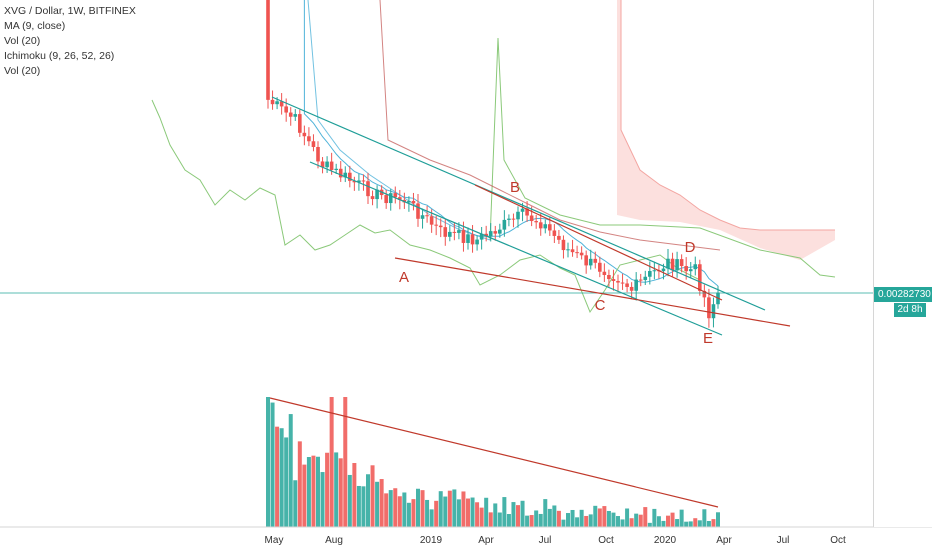 The image size is (932, 555). What do you see at coordinates (486, 540) in the screenshot?
I see `time-axis-label: Apr` at bounding box center [486, 540].